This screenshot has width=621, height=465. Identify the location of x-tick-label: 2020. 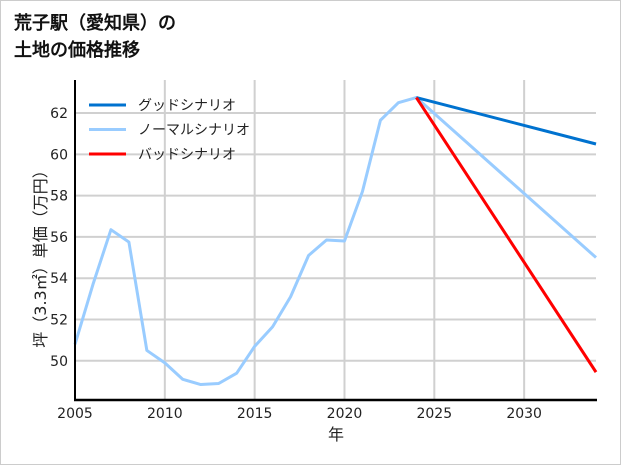
(345, 414).